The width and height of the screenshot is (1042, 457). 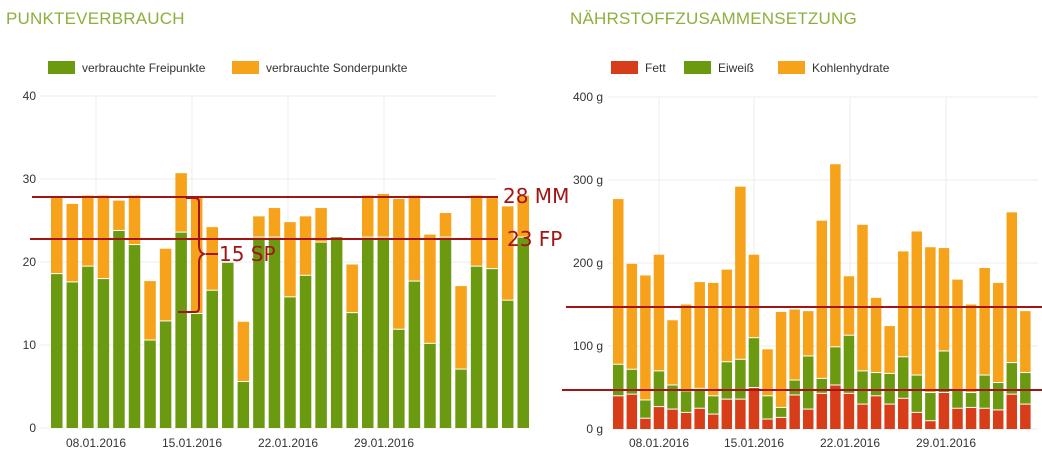 What do you see at coordinates (750, 68) in the screenshot?
I see `legend-naehrstoff: Fett Eiweiß Kohlenhydrate` at bounding box center [750, 68].